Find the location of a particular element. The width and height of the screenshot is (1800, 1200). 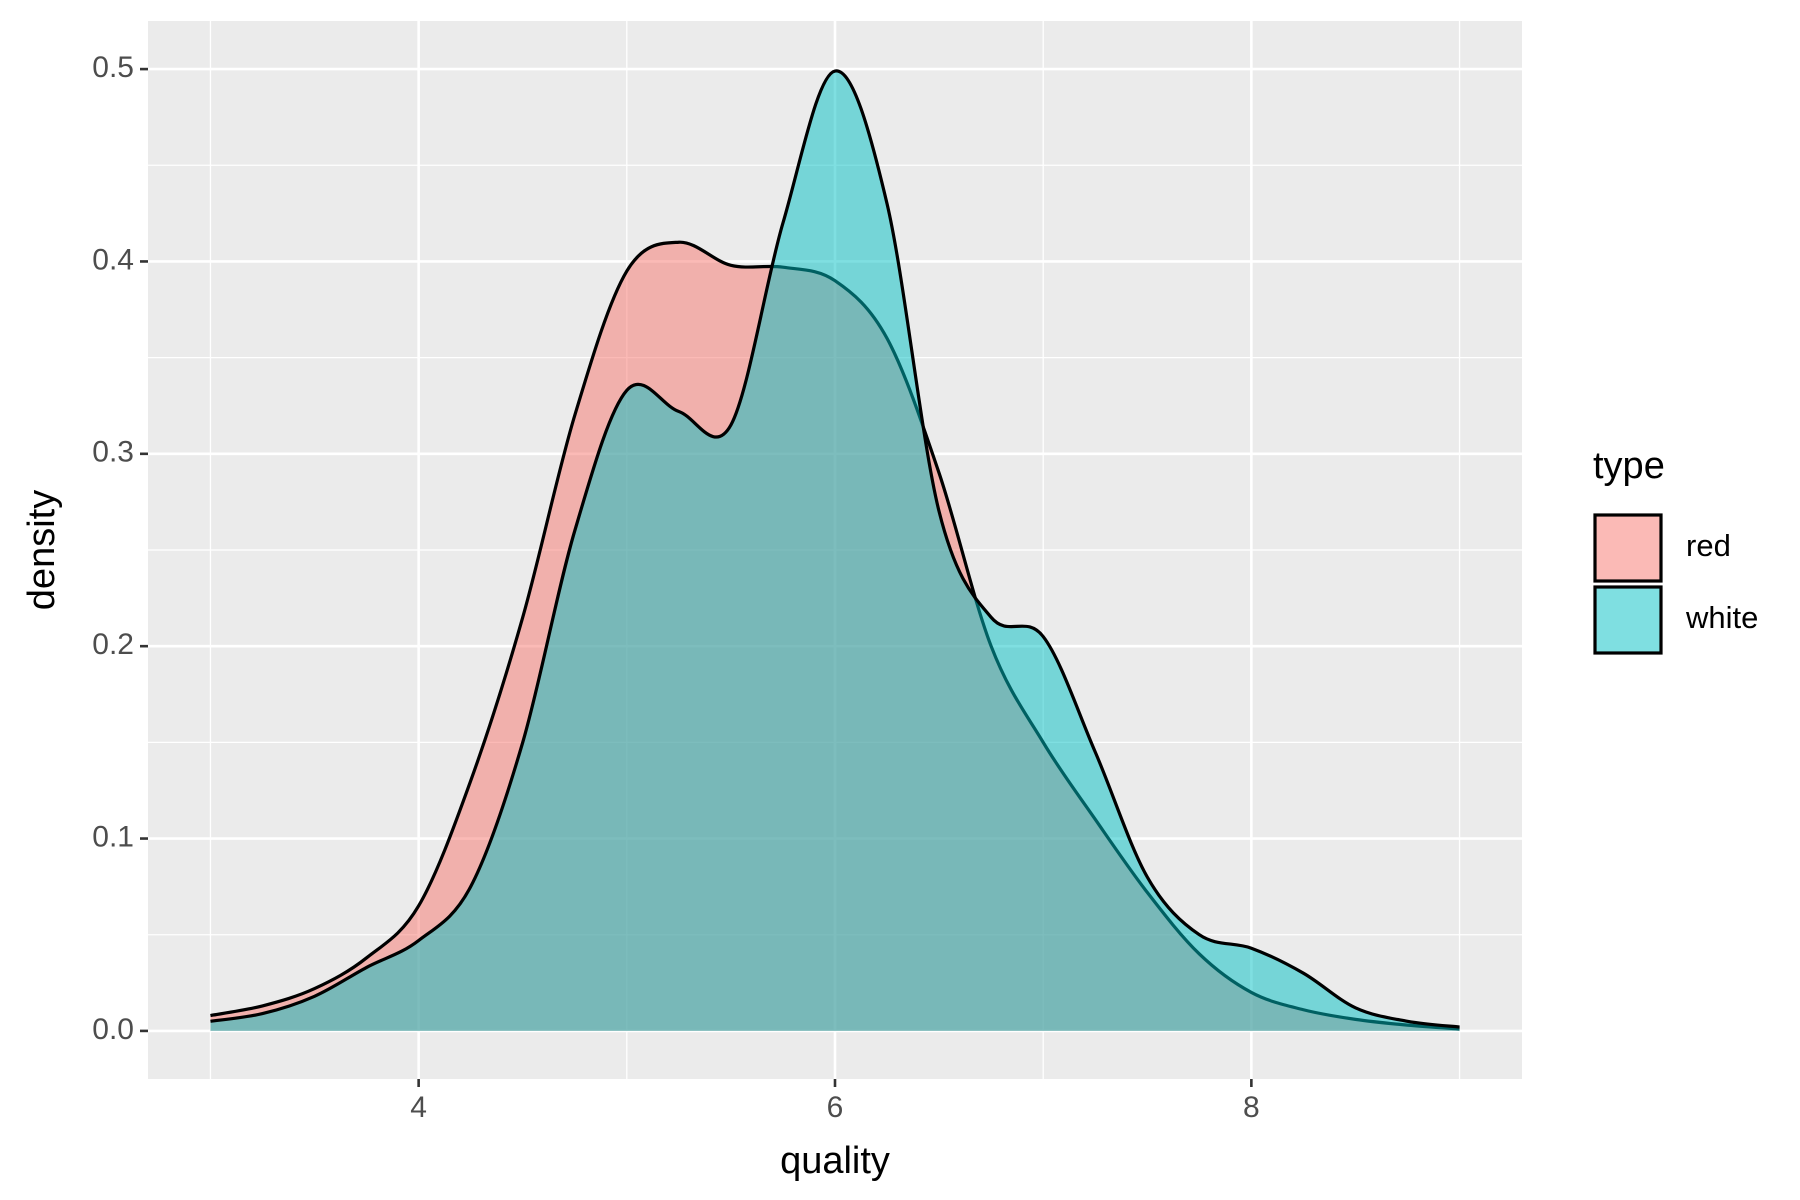

x-tick-label: 4 is located at coordinates (418, 1107).